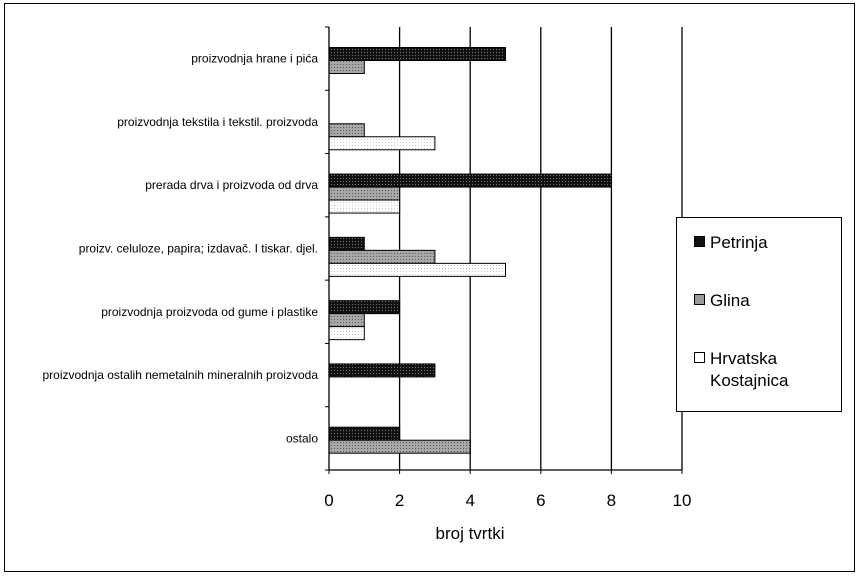 The width and height of the screenshot is (861, 576). What do you see at coordinates (328, 500) in the screenshot?
I see `x-tick-label: 0` at bounding box center [328, 500].